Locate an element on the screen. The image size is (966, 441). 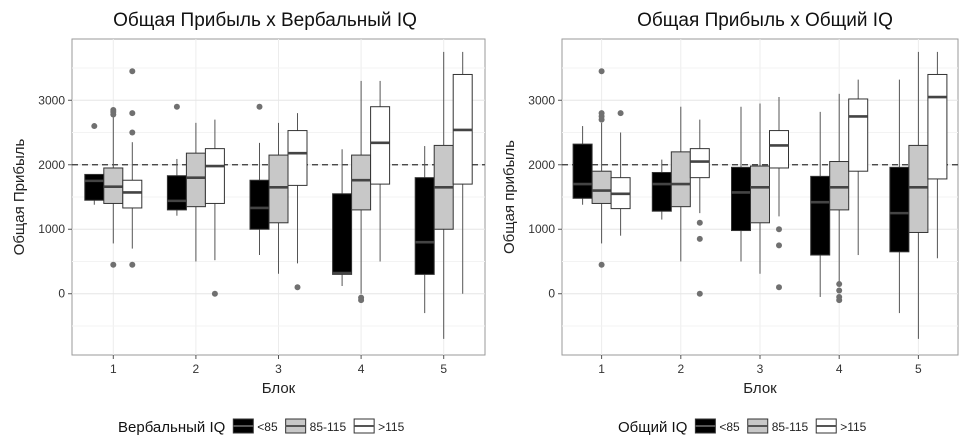
legend-item-85-115: 85-115 is located at coordinates (778, 426).